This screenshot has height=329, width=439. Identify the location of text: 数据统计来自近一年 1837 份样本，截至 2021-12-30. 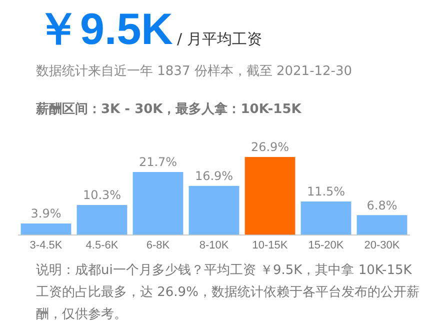
(194, 71).